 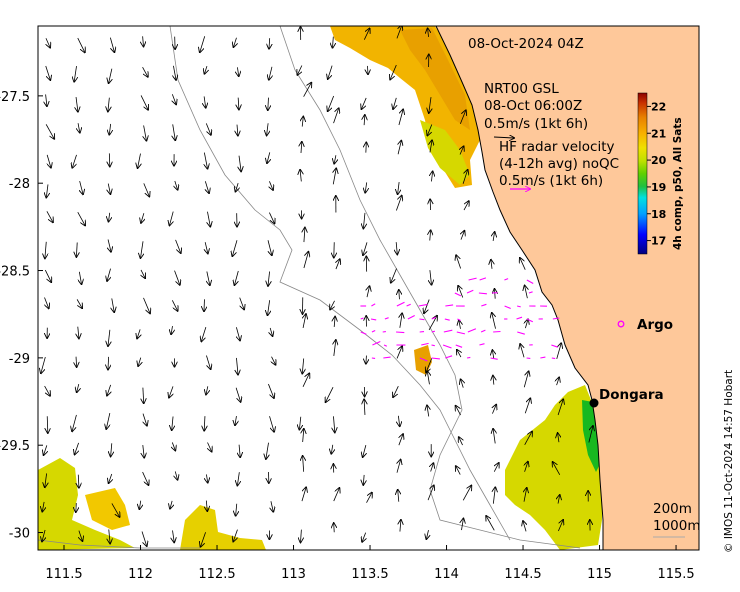 What do you see at coordinates (216, 574) in the screenshot?
I see `x-tick-label: 112.5` at bounding box center [216, 574].